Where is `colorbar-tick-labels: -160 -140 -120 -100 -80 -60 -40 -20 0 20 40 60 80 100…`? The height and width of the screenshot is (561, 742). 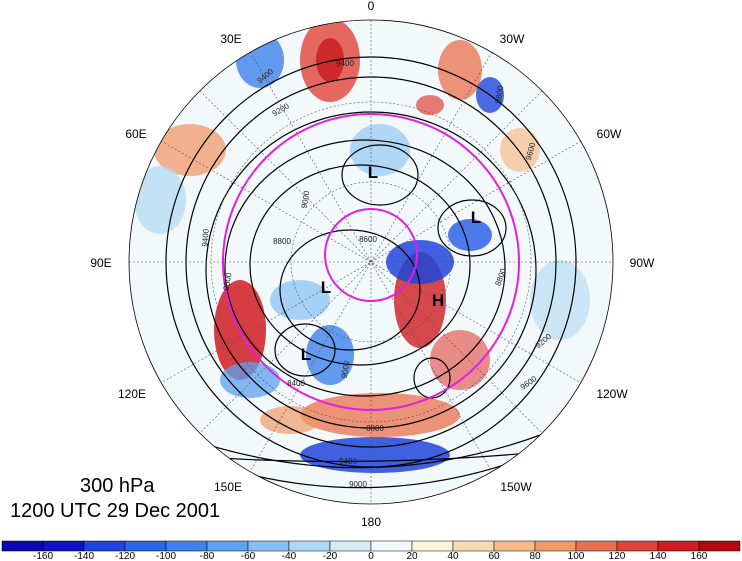 colorbar-tick-labels: -160 -140 -120 -100 -80 -60 -40 -20 0 20 40 60 80 100… is located at coordinates (370, 556).